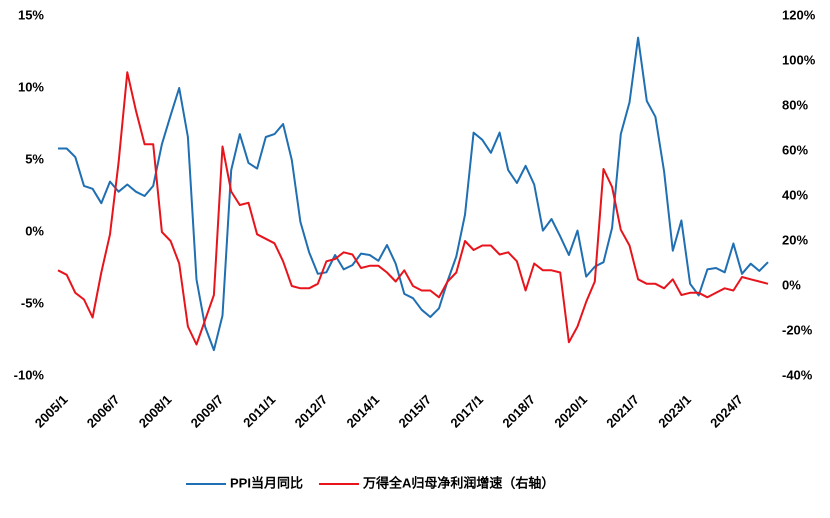  What do you see at coordinates (266, 482) in the screenshot?
I see `legend-label: PPI当月同比` at bounding box center [266, 482].